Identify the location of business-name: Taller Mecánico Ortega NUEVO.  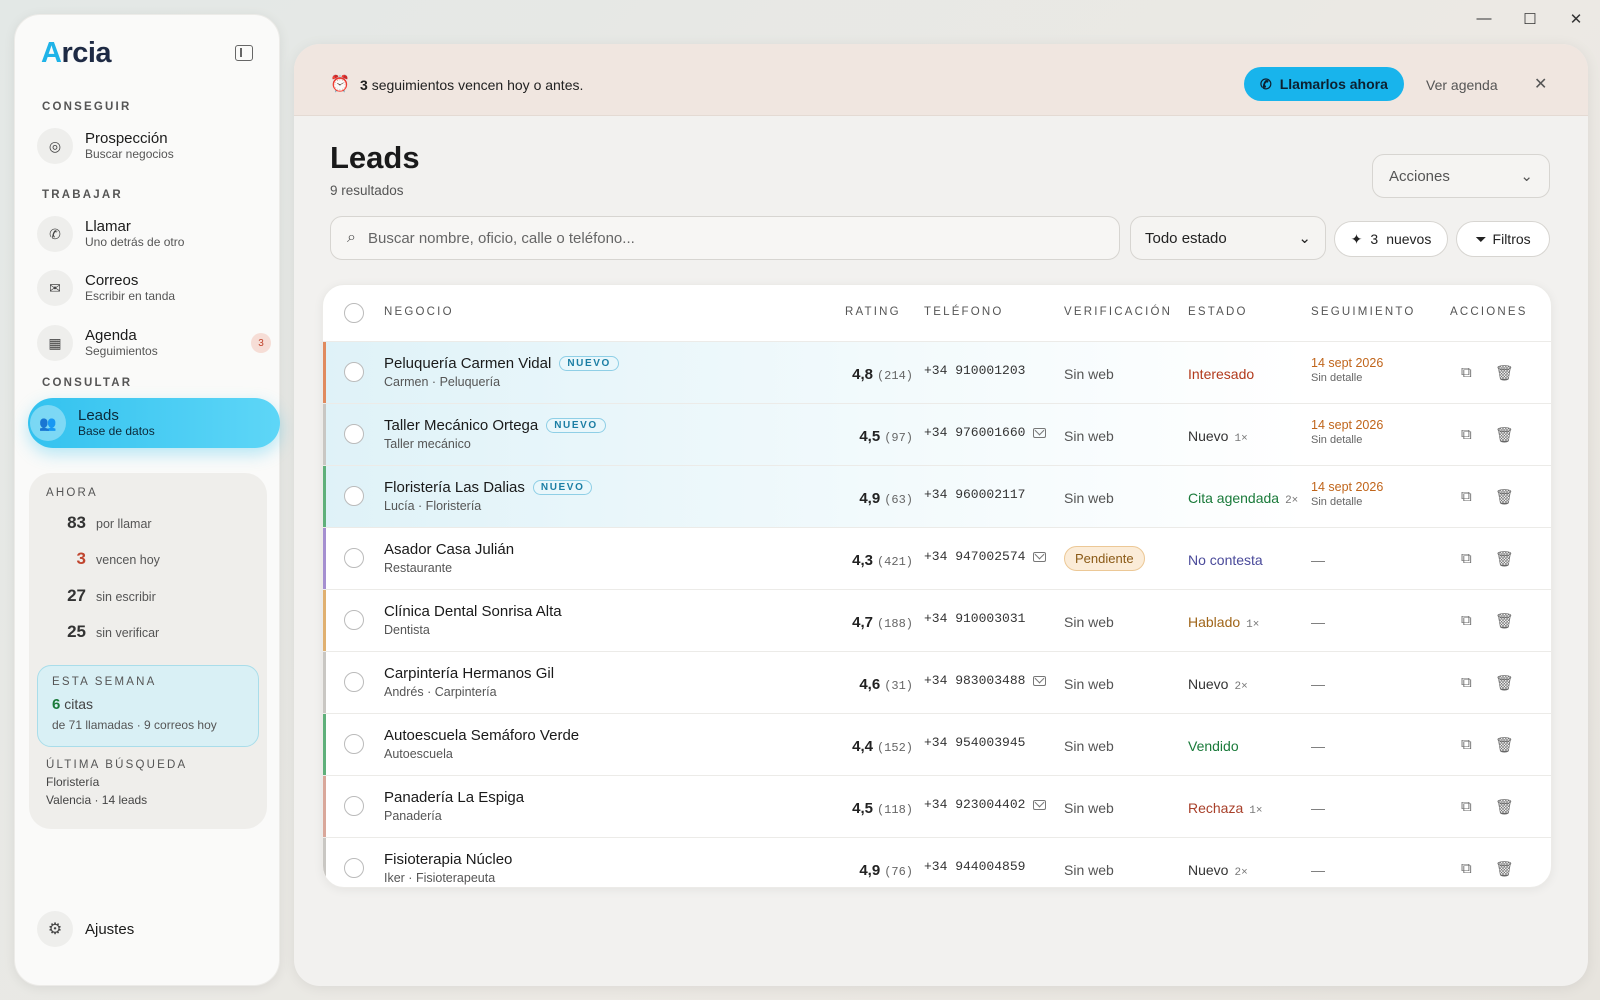
(495, 425).